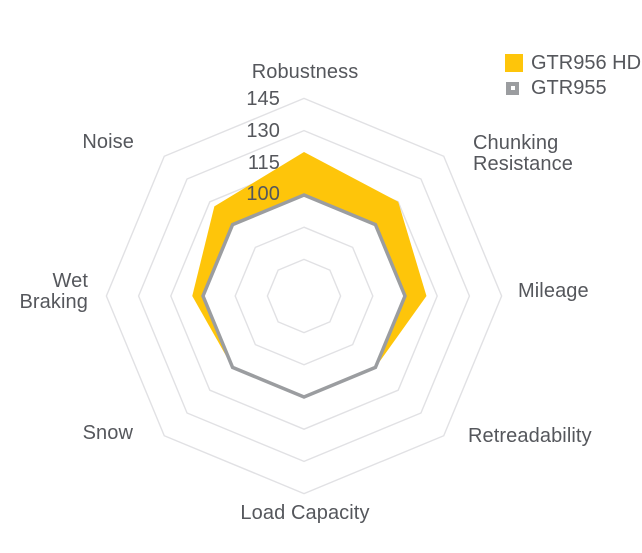 Image resolution: width=642 pixels, height=553 pixels. I want to click on axis-label-noise: Noise, so click(108, 142).